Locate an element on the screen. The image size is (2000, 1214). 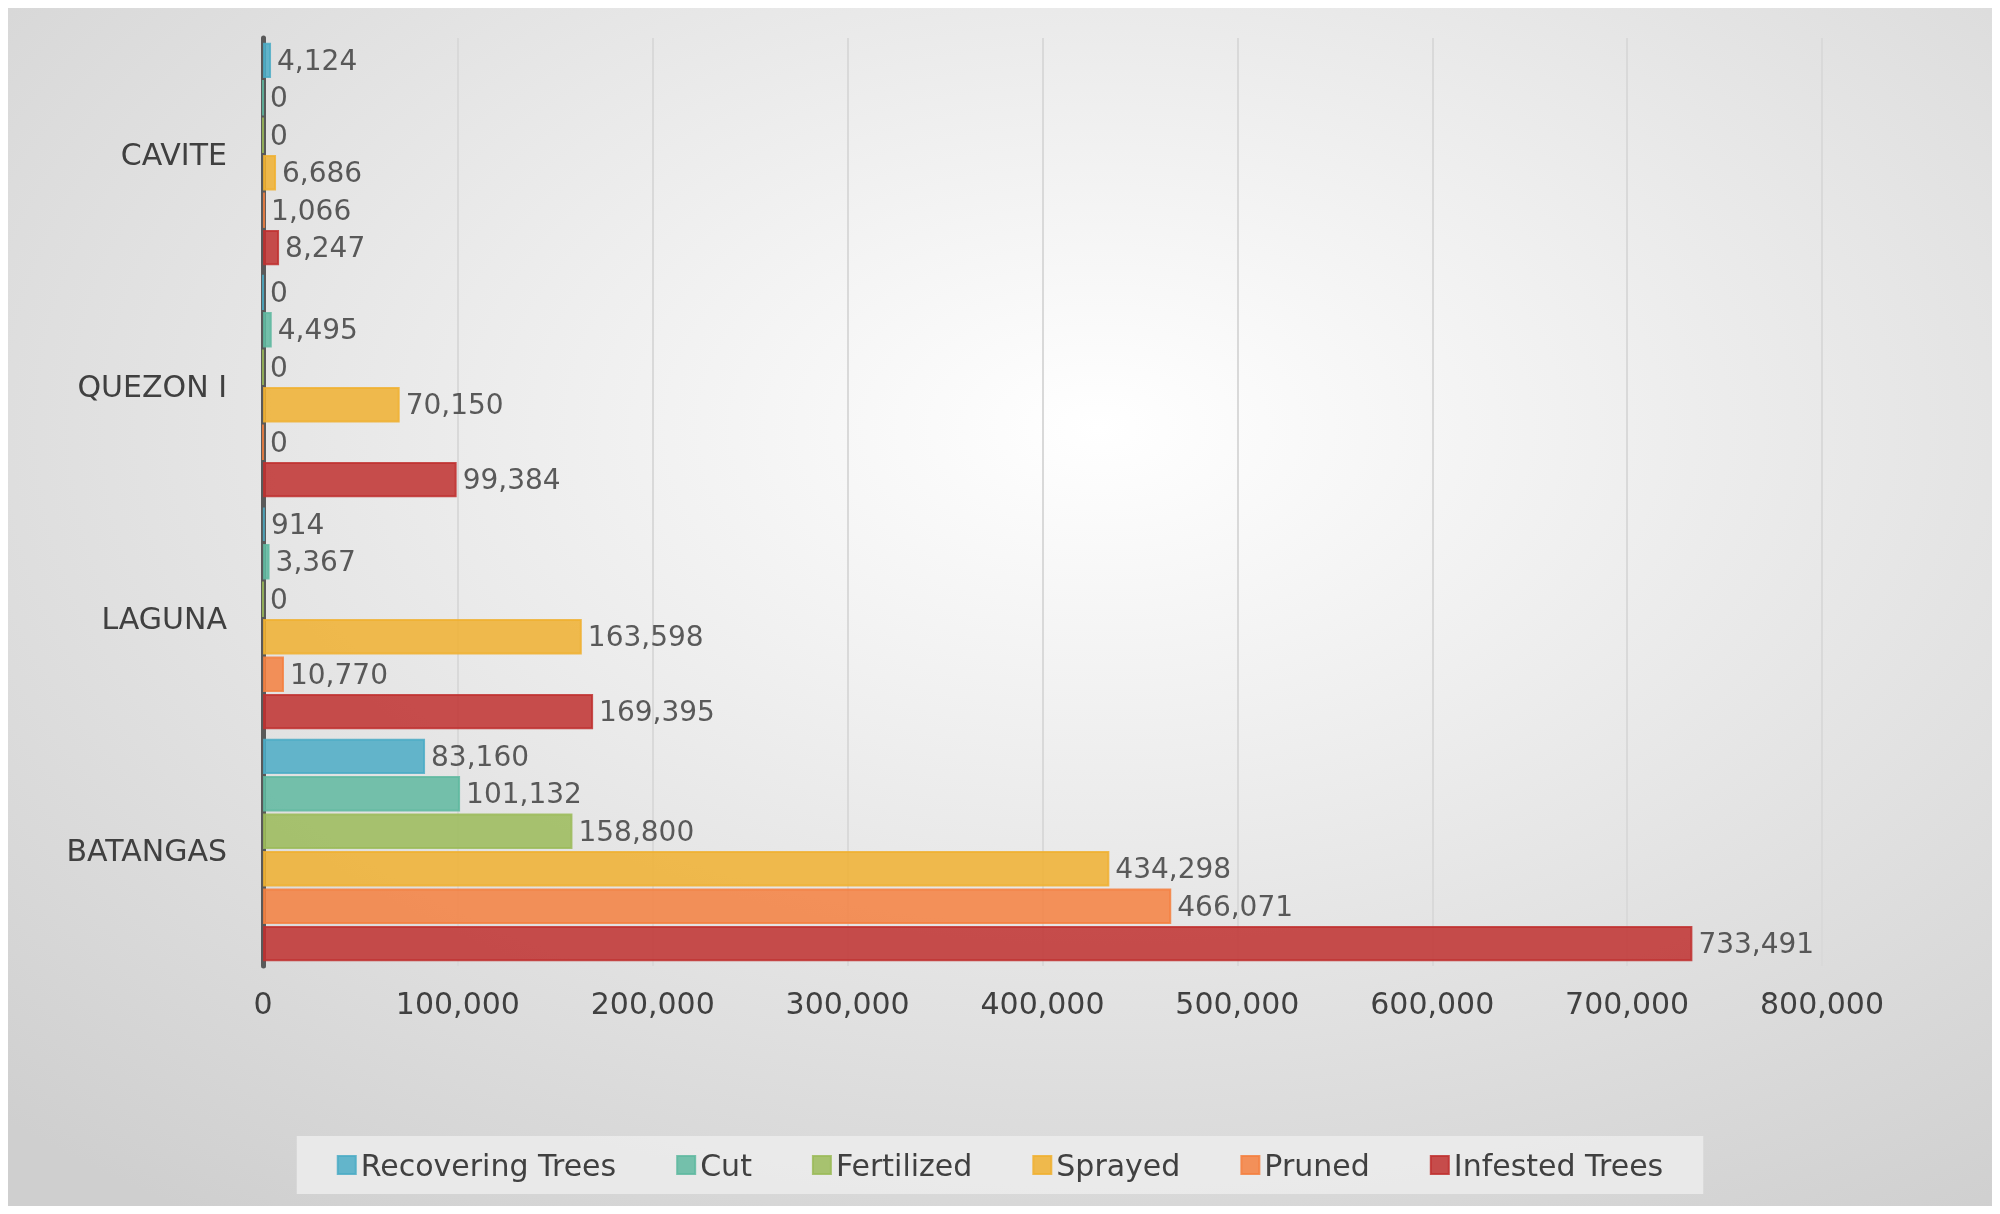
x-tick-label: 500,000 is located at coordinates (1237, 1003).